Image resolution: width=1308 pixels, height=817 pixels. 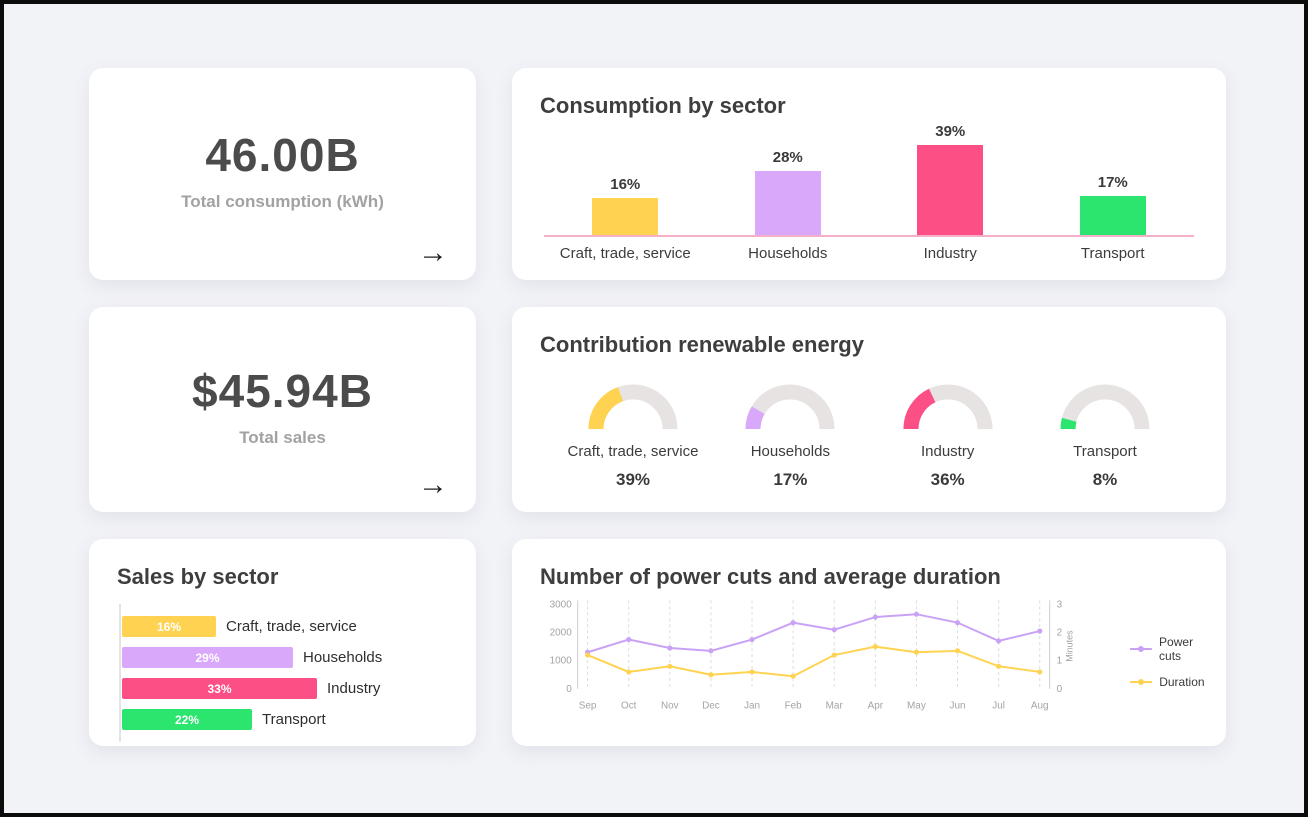 What do you see at coordinates (794, 706) in the screenshot?
I see `x-tick-label: Feb` at bounding box center [794, 706].